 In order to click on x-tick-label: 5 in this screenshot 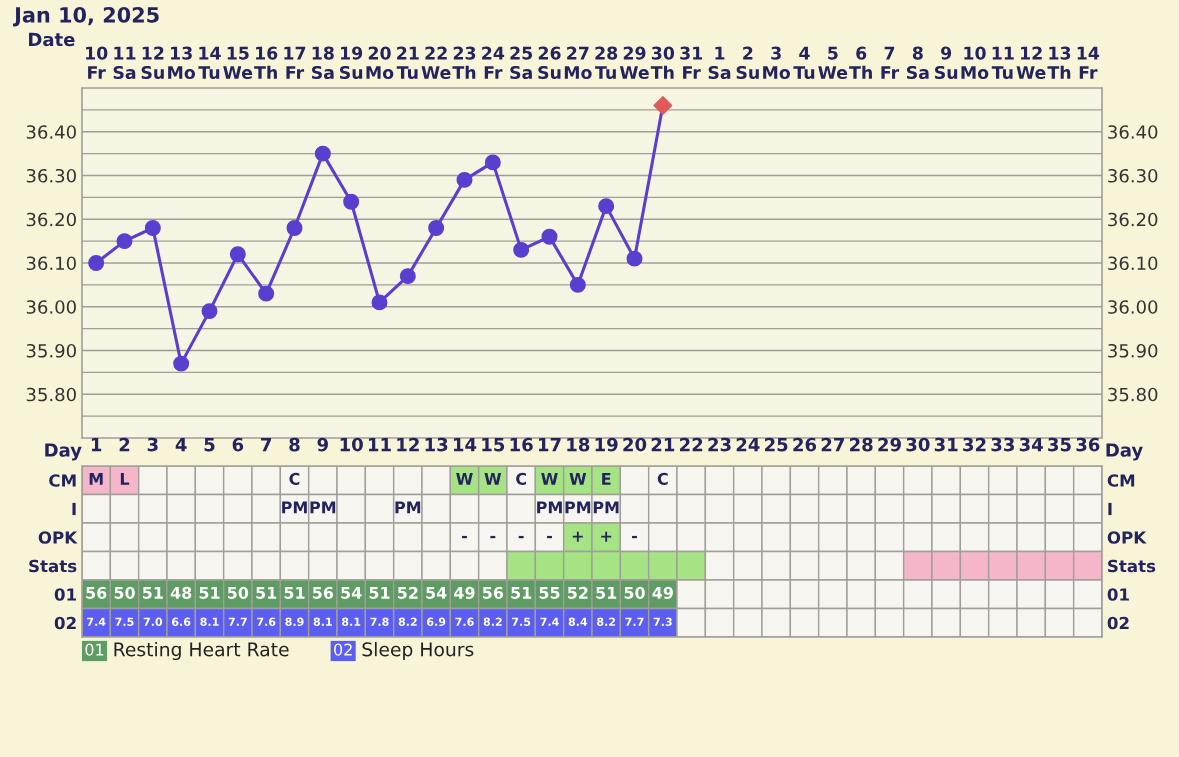, I will do `click(209, 444)`.